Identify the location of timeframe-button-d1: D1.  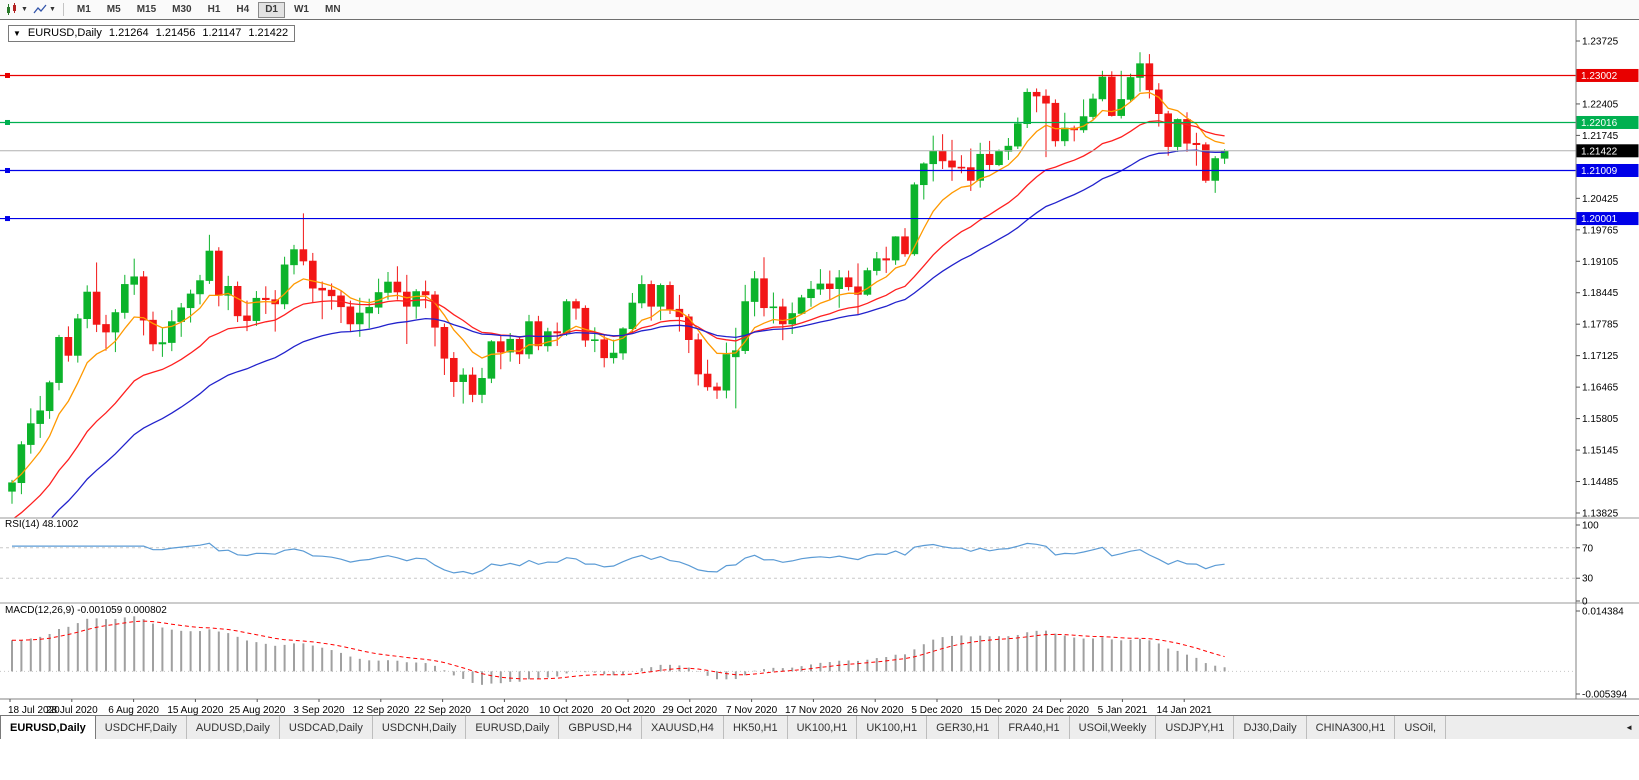
(271, 9).